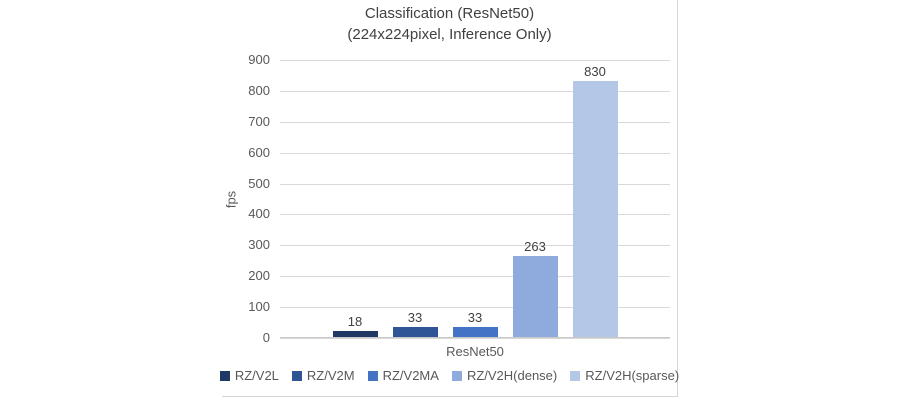 The width and height of the screenshot is (900, 400). What do you see at coordinates (449, 13) in the screenshot?
I see `chart-title-line1: Classification (ResNet50)` at bounding box center [449, 13].